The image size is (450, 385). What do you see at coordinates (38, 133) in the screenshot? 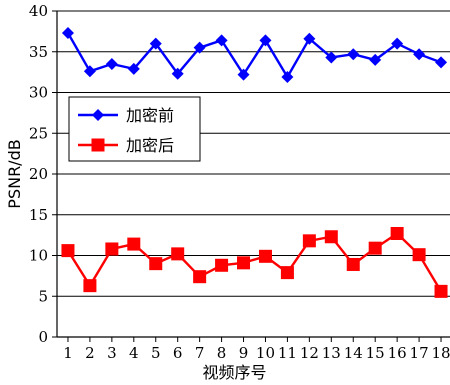
I see `y-tick-label: 25` at bounding box center [38, 133].